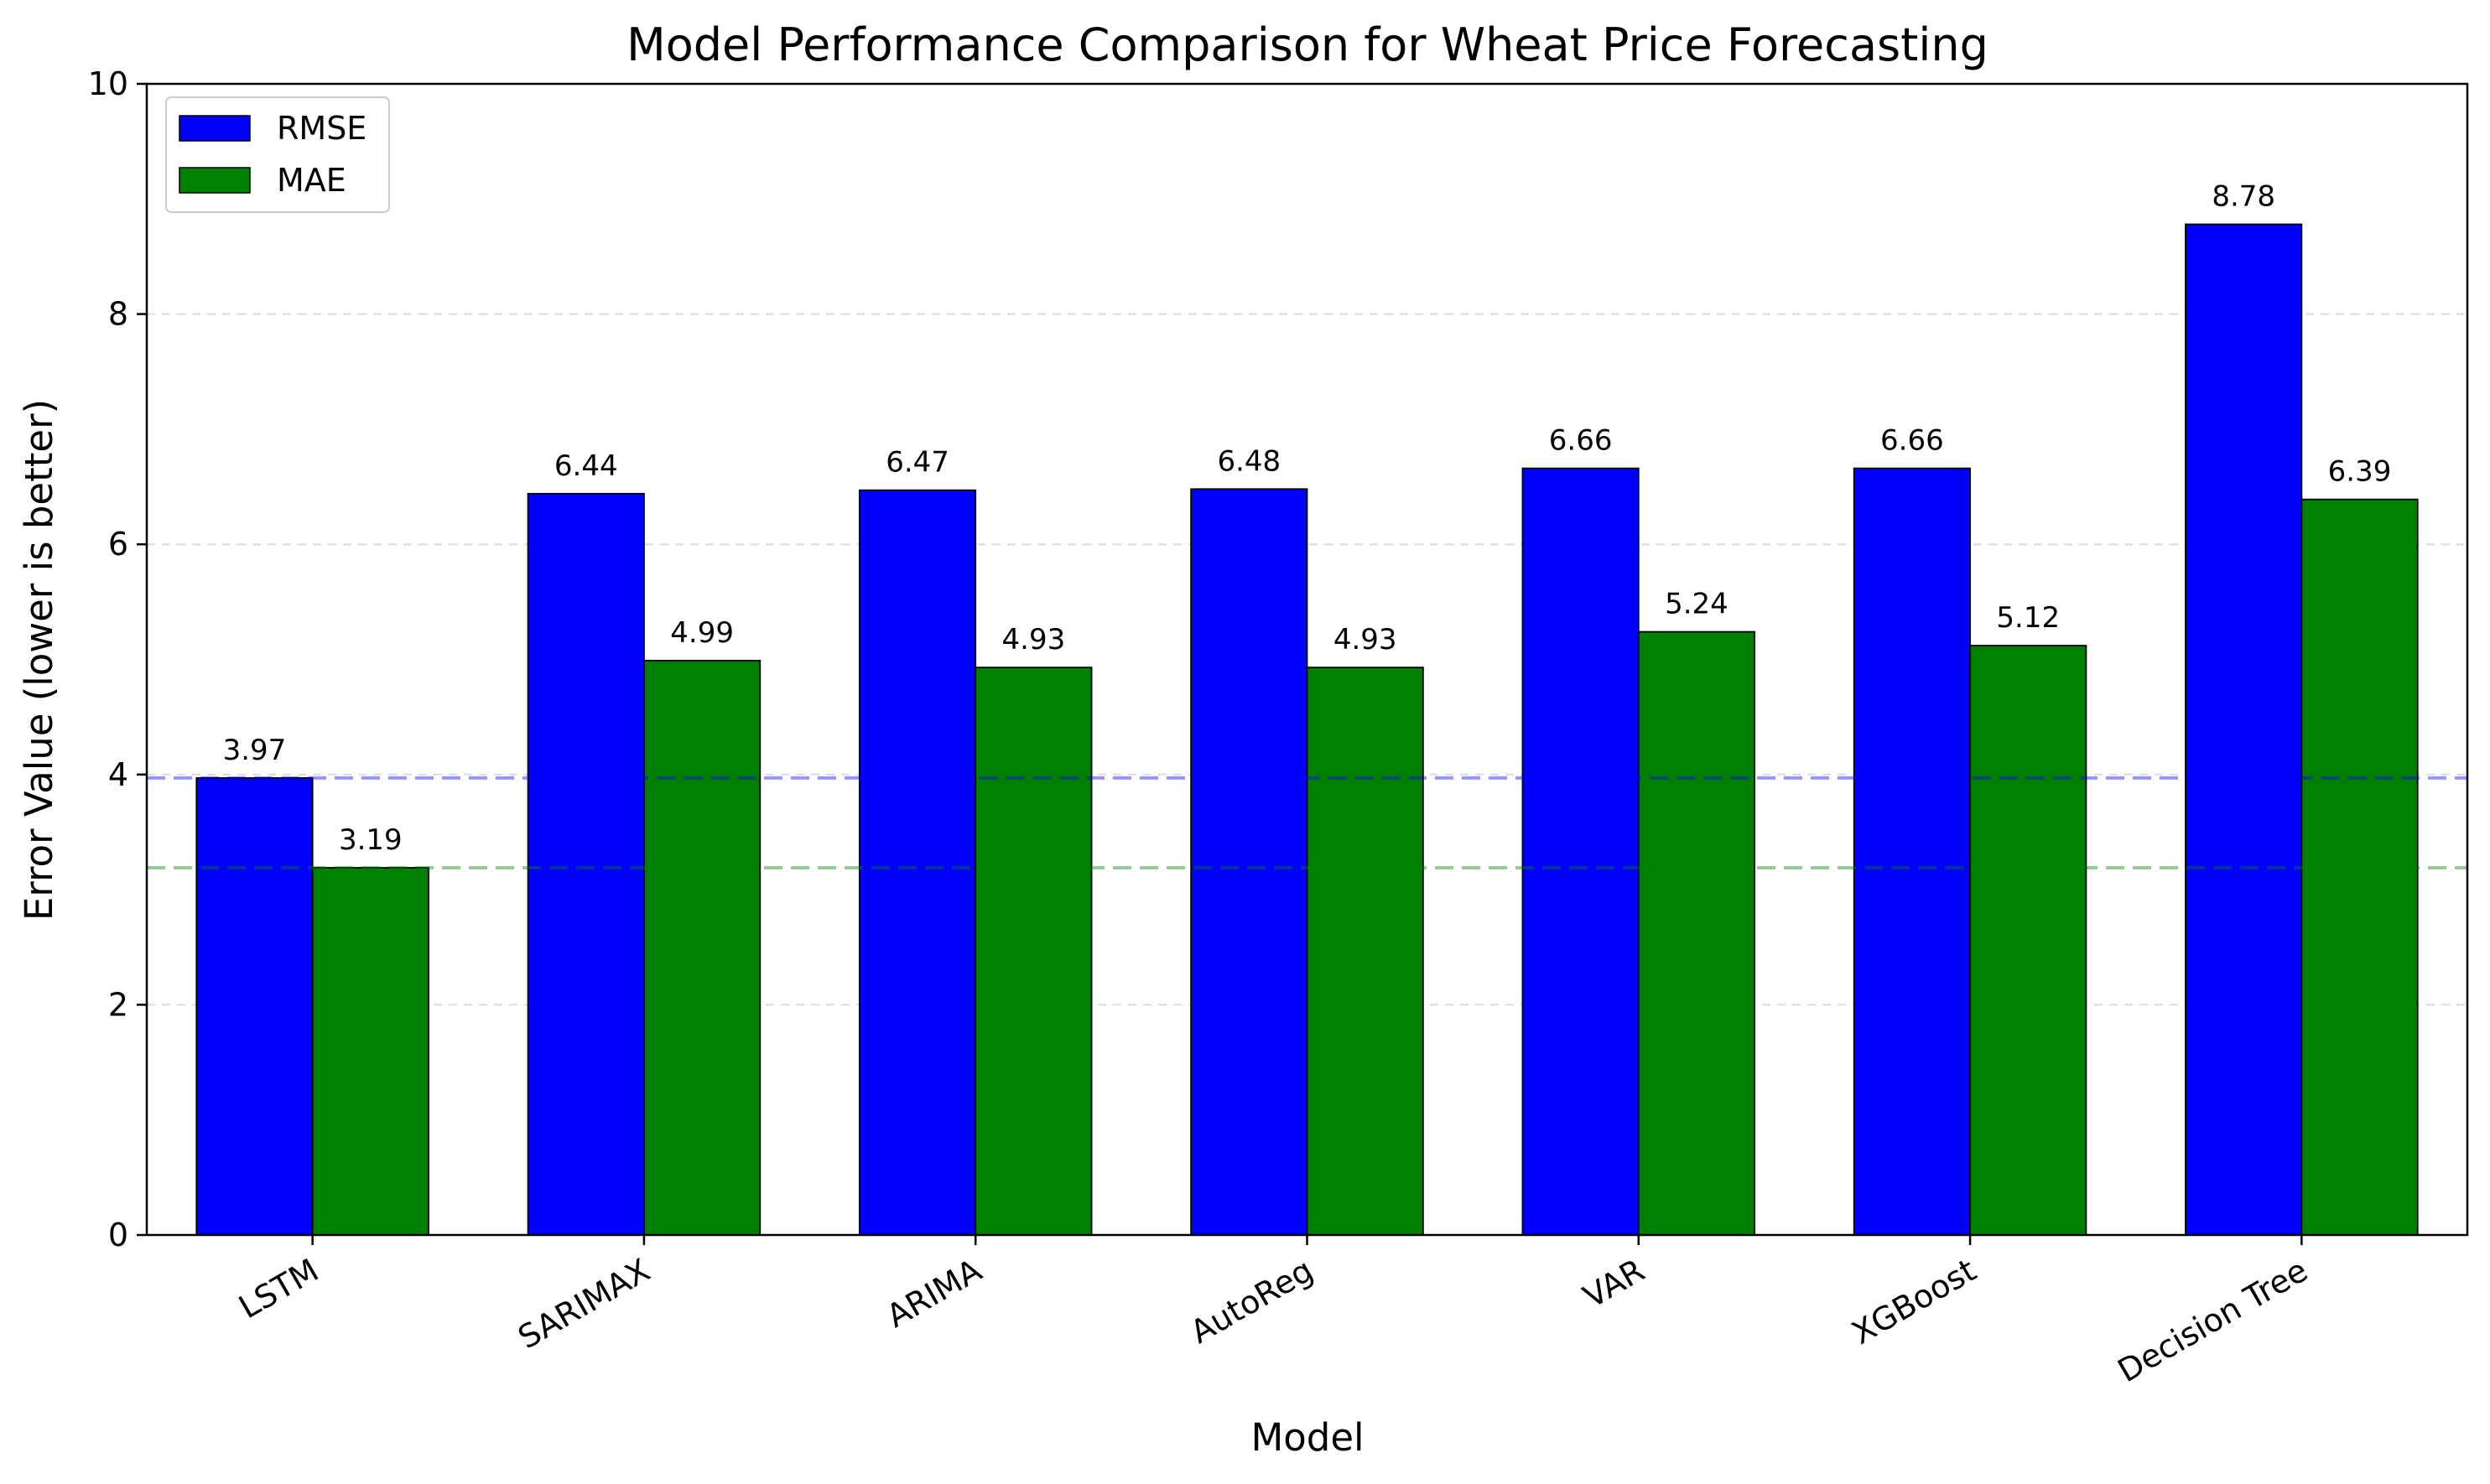  I want to click on legend-label-mae: MAE, so click(311, 180).